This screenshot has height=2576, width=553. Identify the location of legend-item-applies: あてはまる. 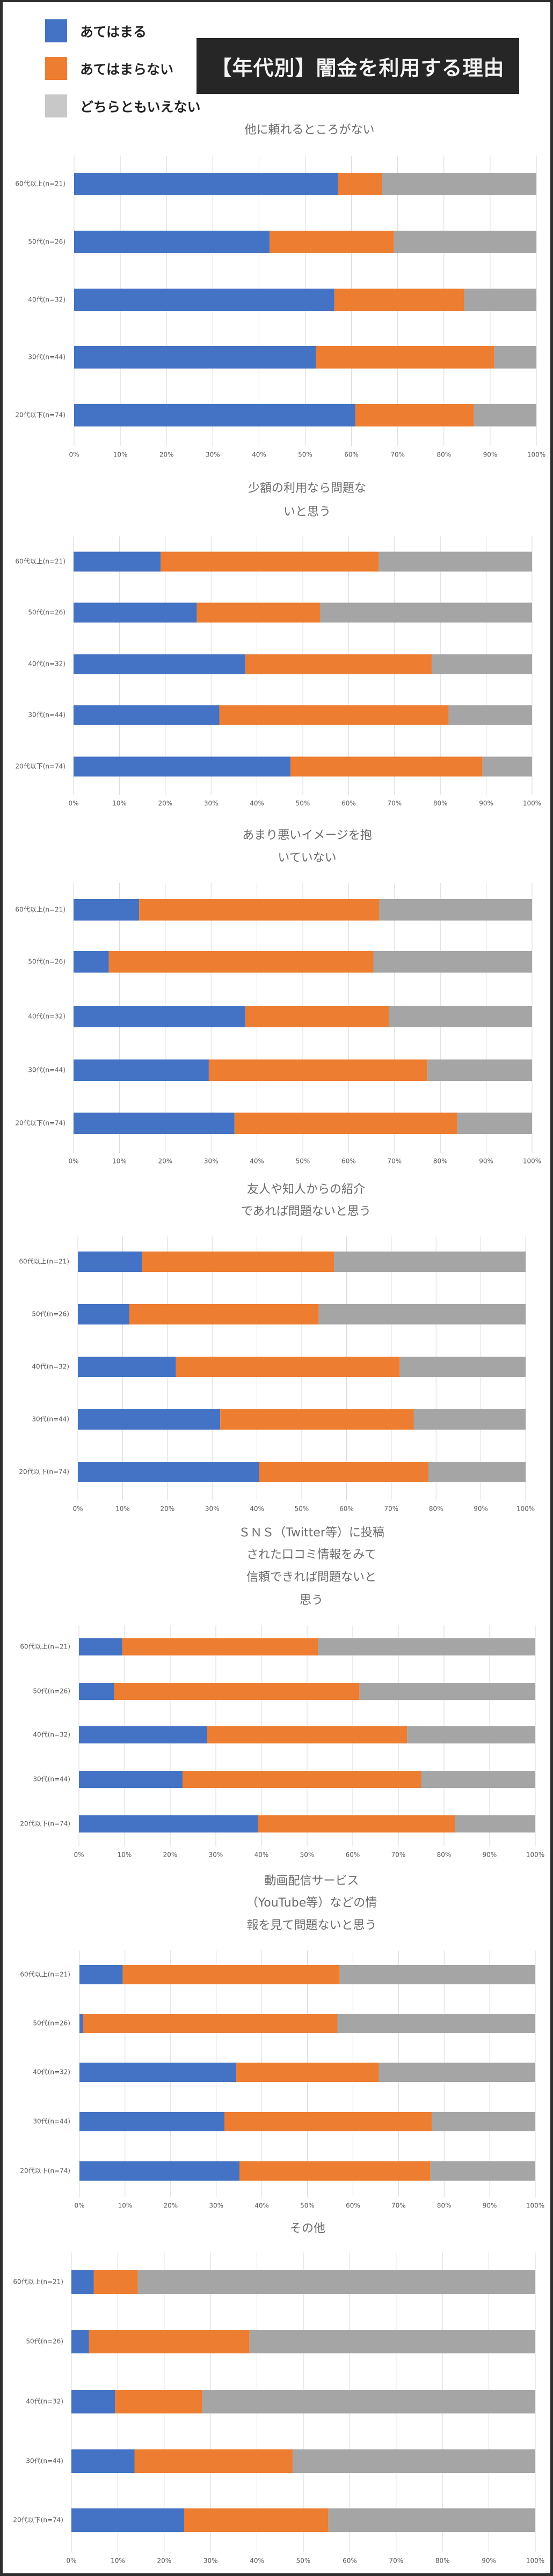
(96, 30).